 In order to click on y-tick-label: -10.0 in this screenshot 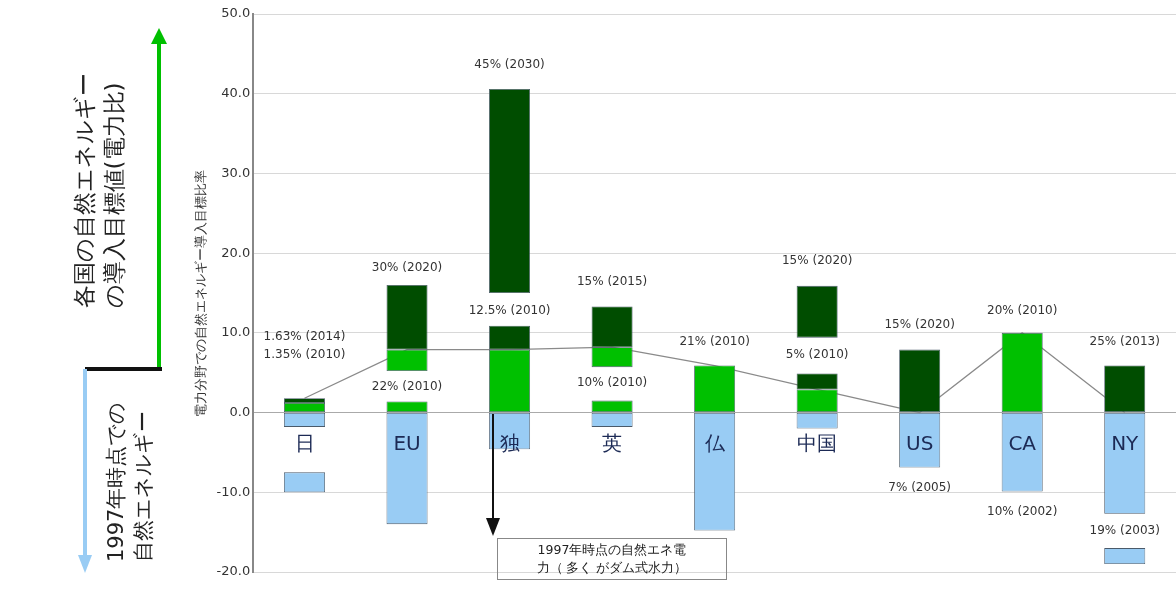, I will do `click(233, 491)`.